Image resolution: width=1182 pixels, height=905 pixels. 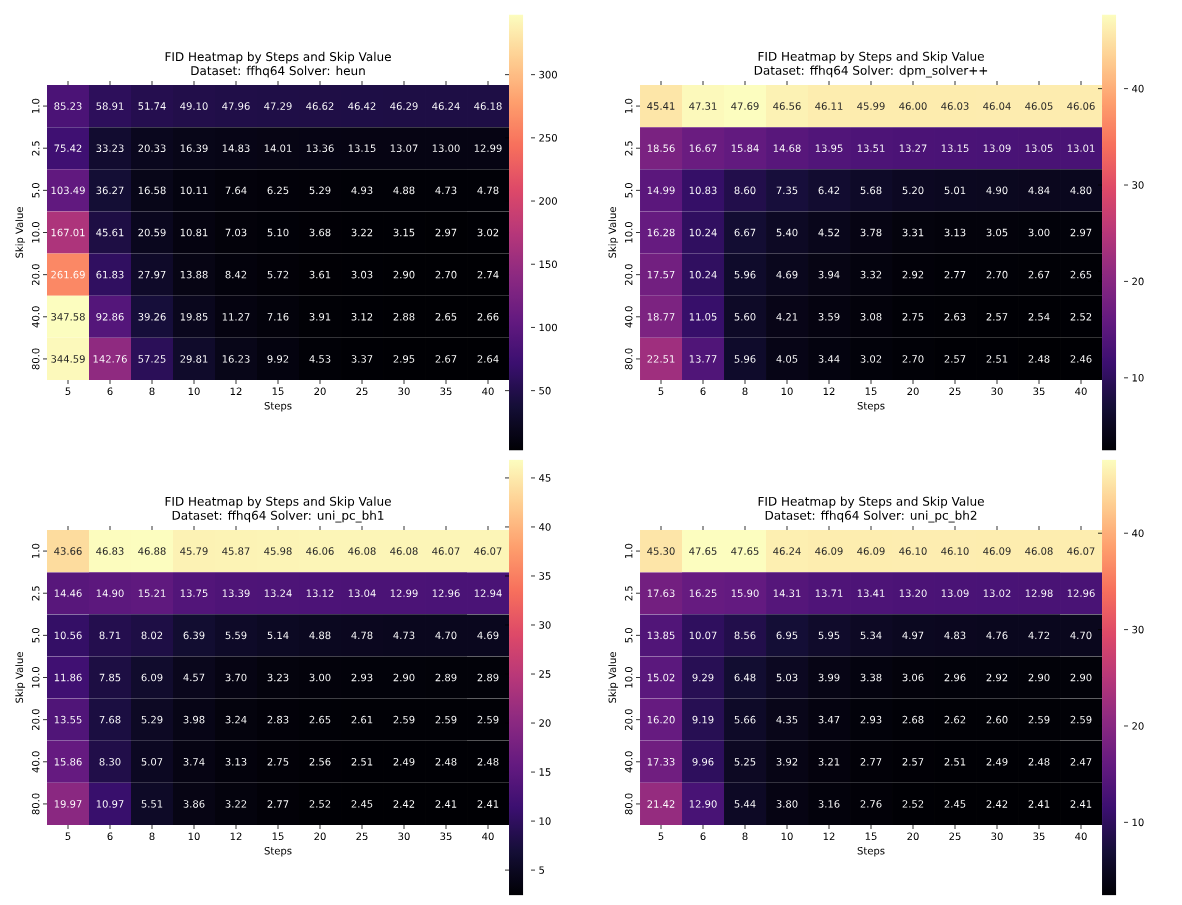 What do you see at coordinates (1081, 719) in the screenshot?
I see `data-label: 2.59` at bounding box center [1081, 719].